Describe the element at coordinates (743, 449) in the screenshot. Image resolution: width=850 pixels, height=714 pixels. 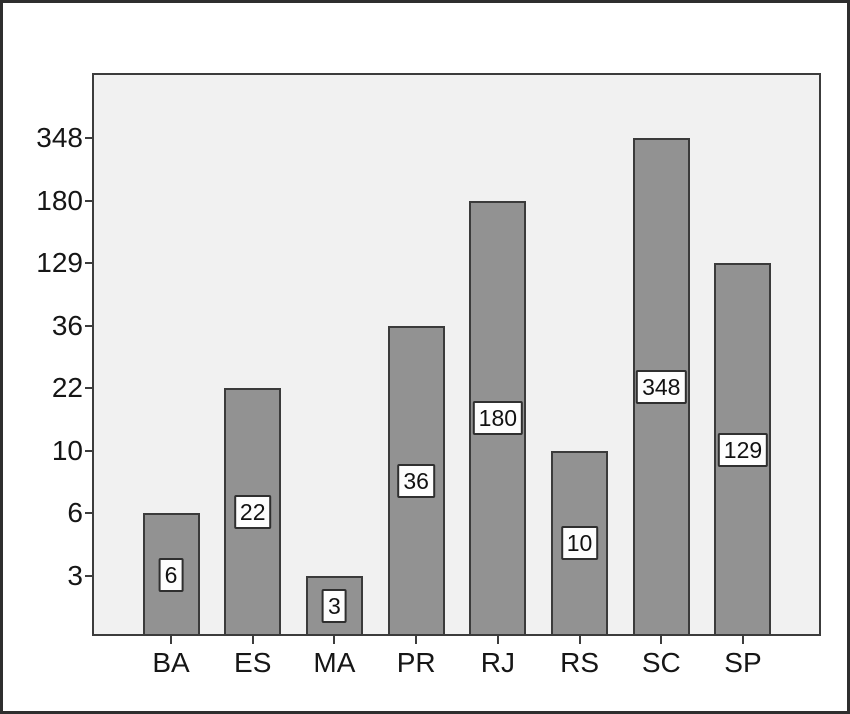
I see `bar-value-label: 129` at that location.